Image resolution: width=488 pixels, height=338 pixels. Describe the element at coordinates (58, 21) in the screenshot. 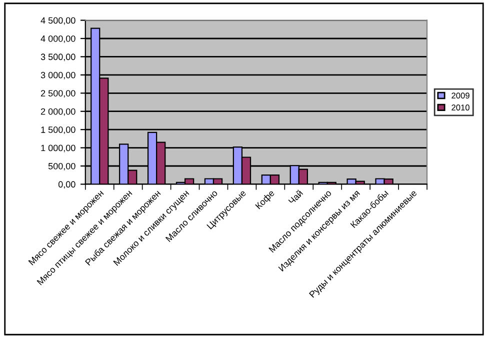

I see `y-tick-label: 4 500,00` at that location.